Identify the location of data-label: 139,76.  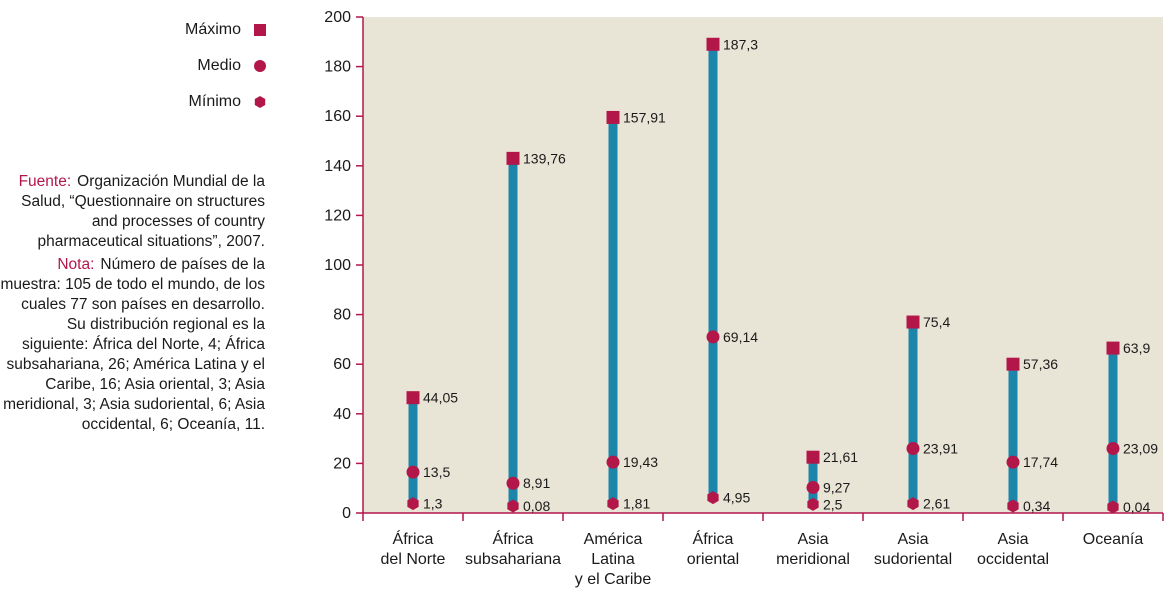
(544, 158).